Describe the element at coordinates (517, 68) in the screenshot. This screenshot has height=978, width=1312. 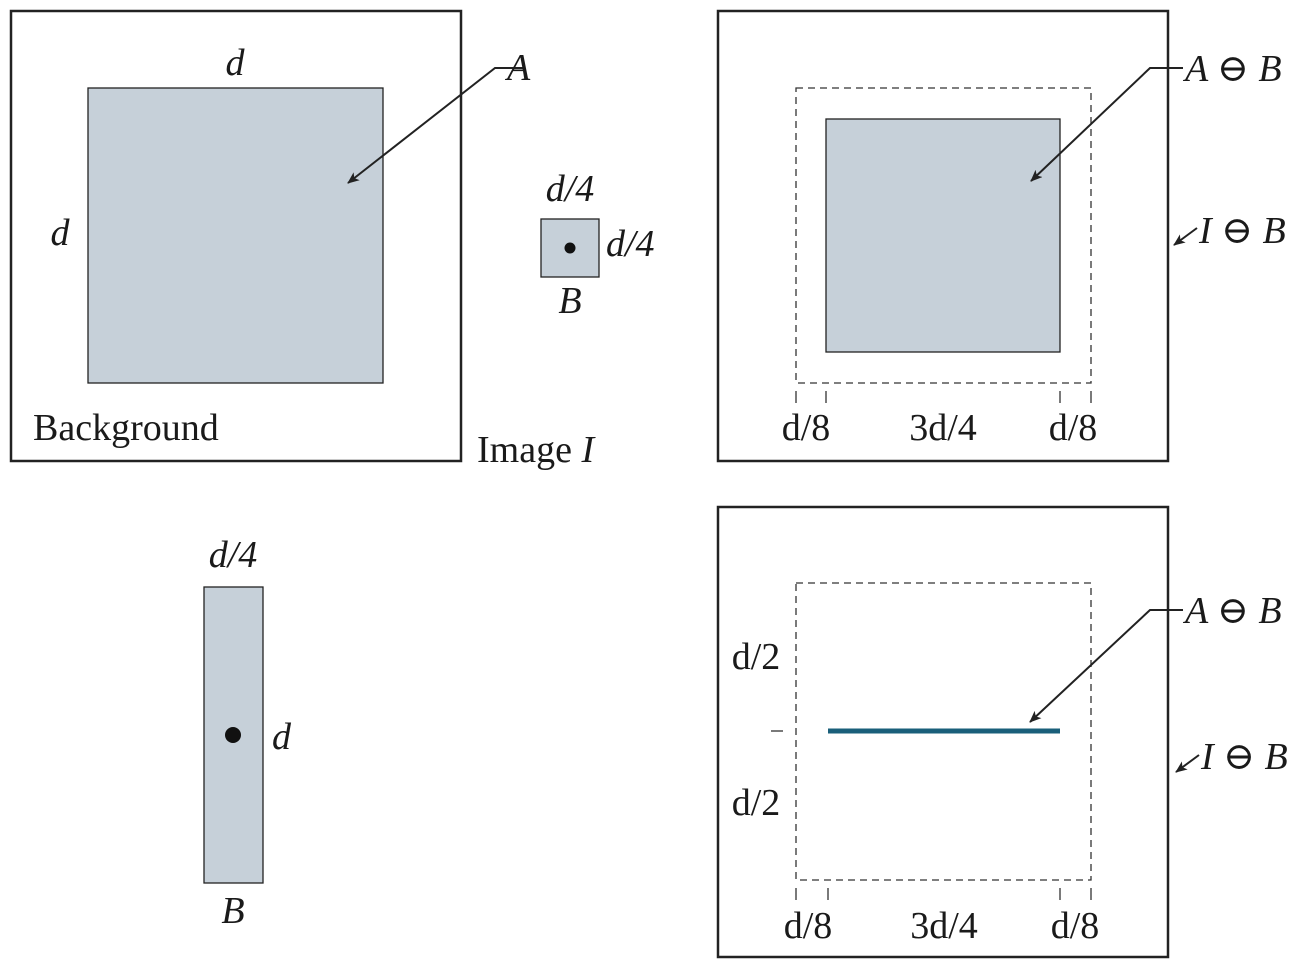
I see `object-a-label: A` at that location.